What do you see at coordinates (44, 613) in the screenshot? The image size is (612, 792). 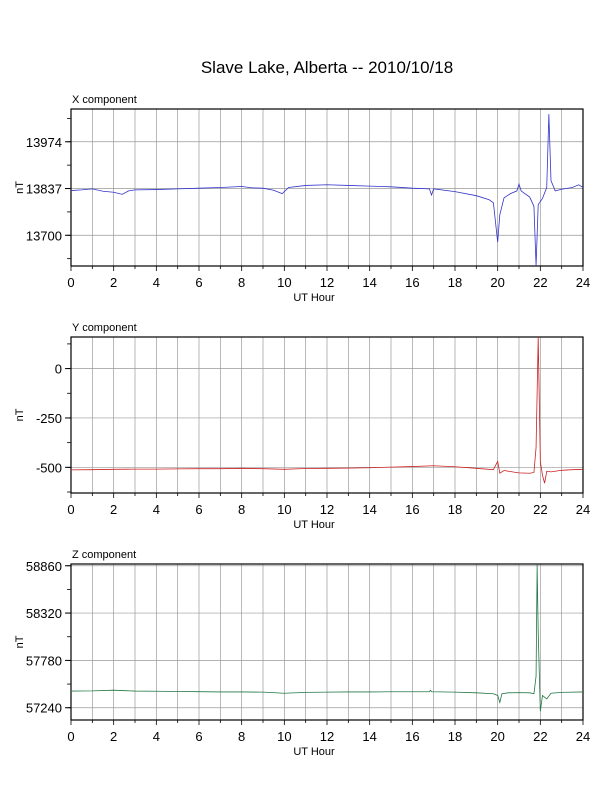 I see `y-tick-label: 58320` at bounding box center [44, 613].